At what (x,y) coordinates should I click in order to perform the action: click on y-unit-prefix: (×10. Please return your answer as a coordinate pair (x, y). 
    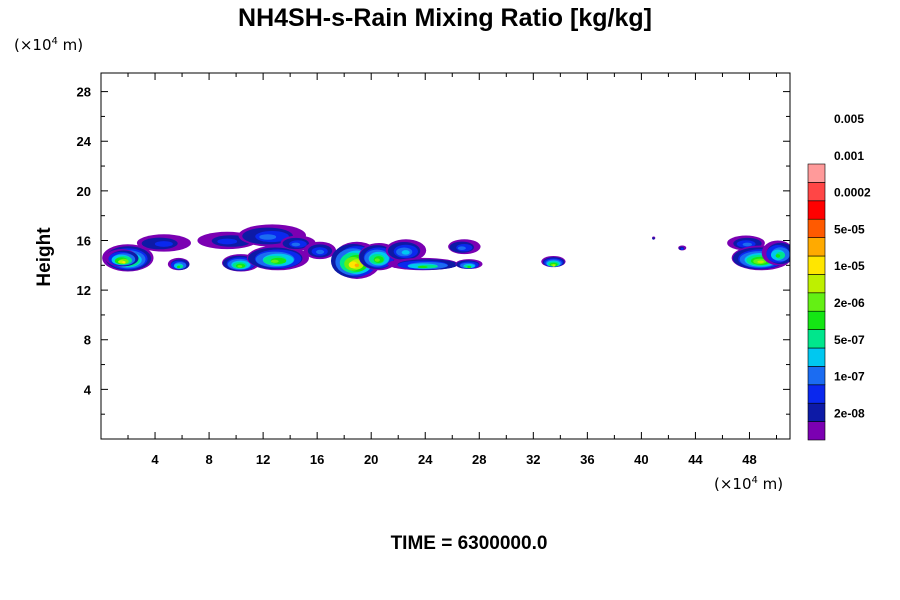
    Looking at the image, I should click on (33, 45).